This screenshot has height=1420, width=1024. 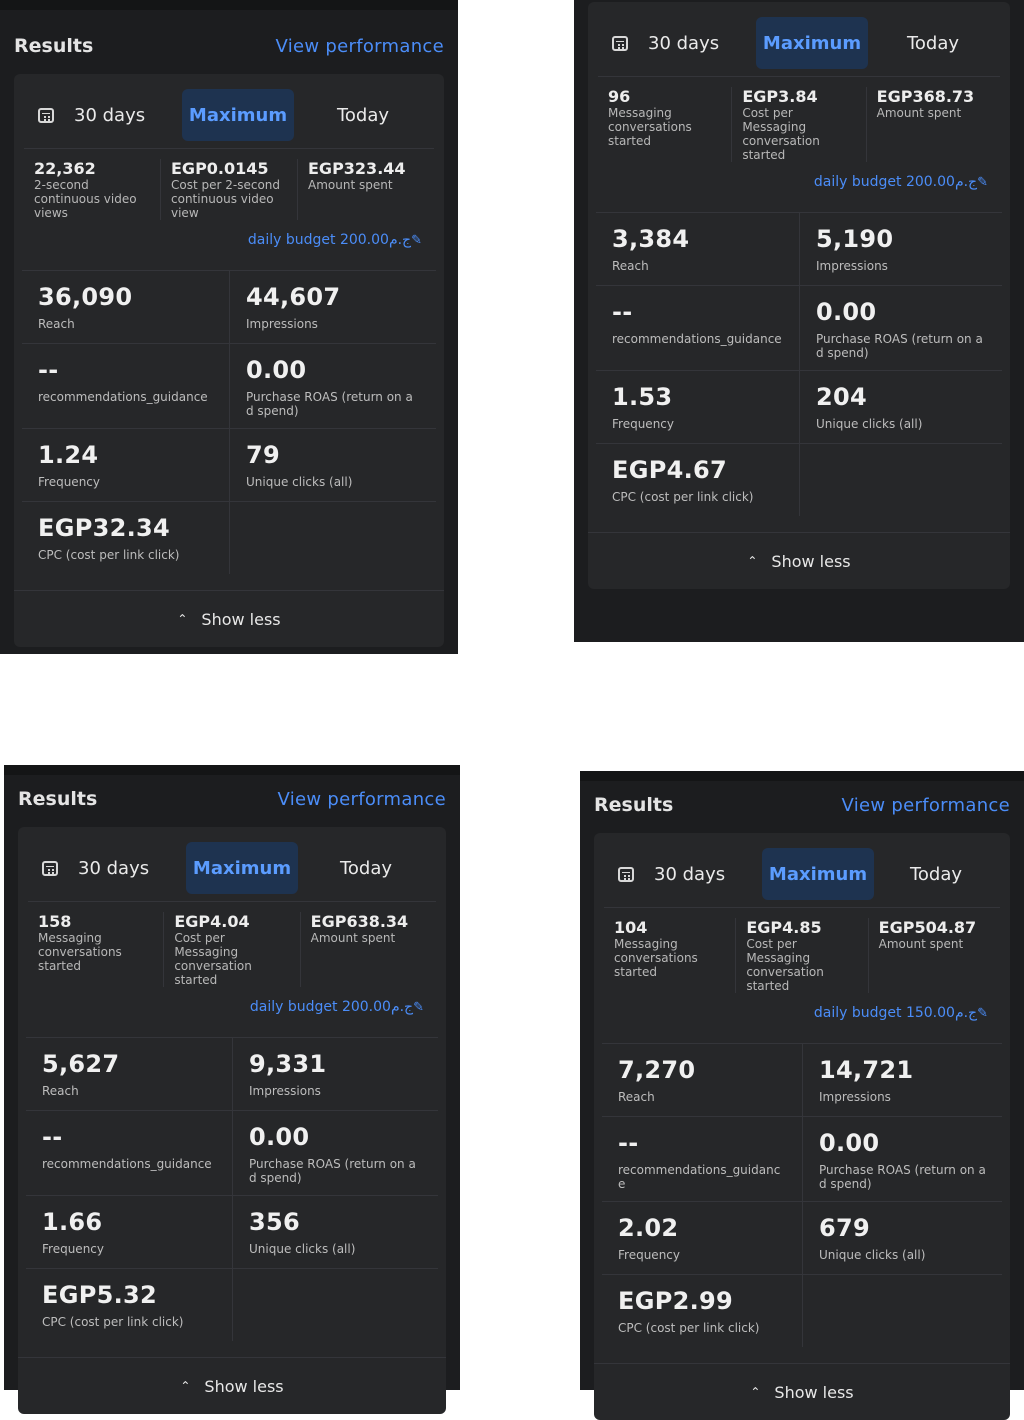 I want to click on metric-value: 204, so click(x=841, y=397).